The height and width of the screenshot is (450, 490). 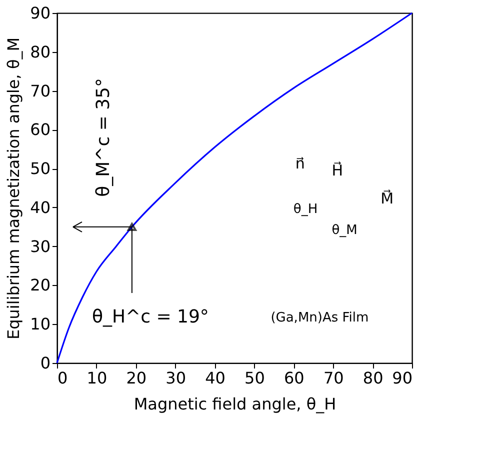 What do you see at coordinates (333, 378) in the screenshot?
I see `x-tick-label: 70` at bounding box center [333, 378].